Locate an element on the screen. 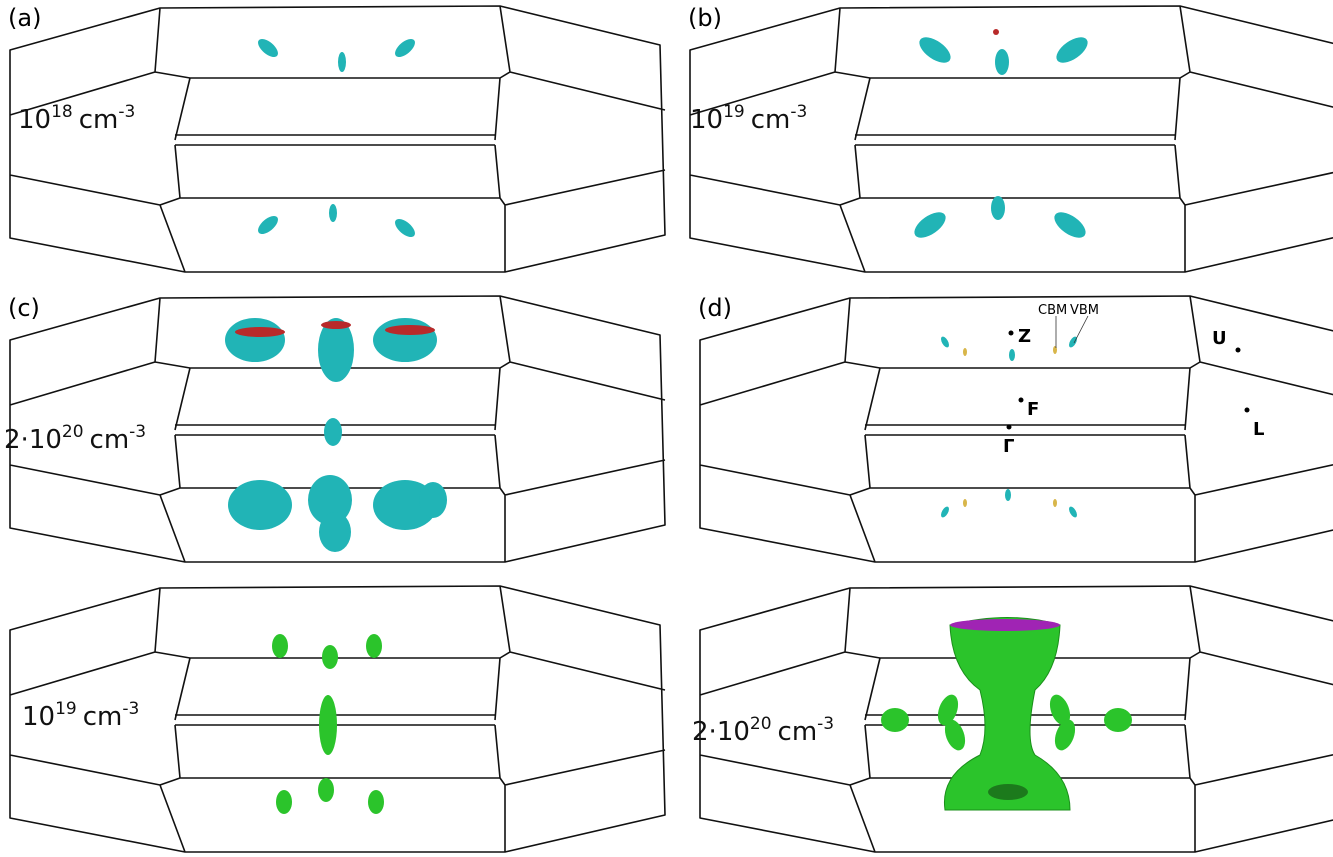 The height and width of the screenshot is (857, 1333). concentration-label: 1018 cm-3 is located at coordinates (76, 118).